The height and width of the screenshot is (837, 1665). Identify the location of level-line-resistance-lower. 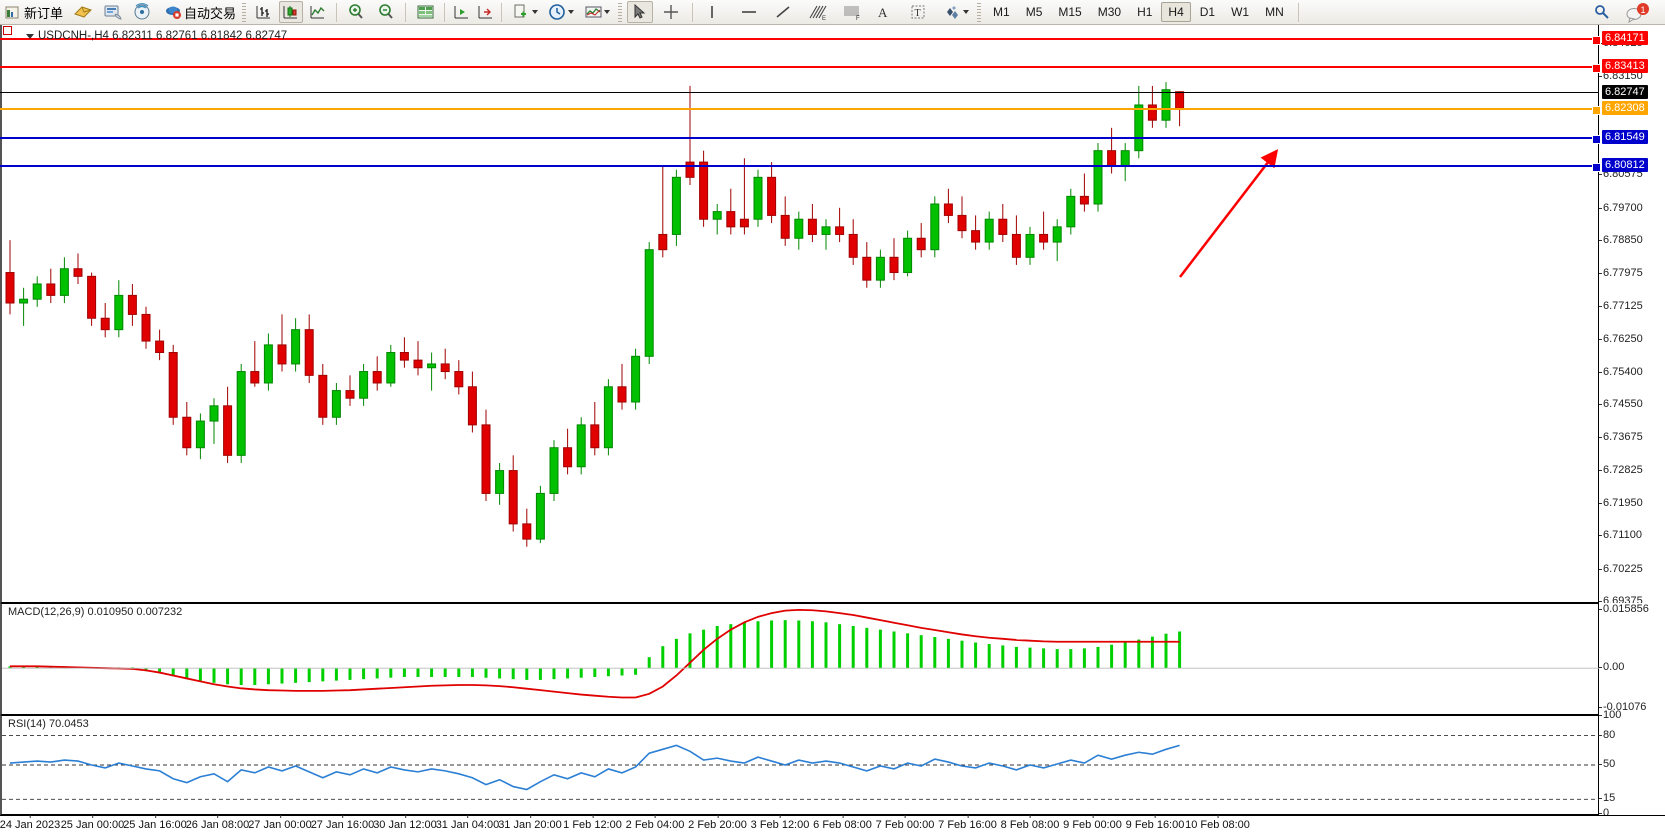
(800, 69).